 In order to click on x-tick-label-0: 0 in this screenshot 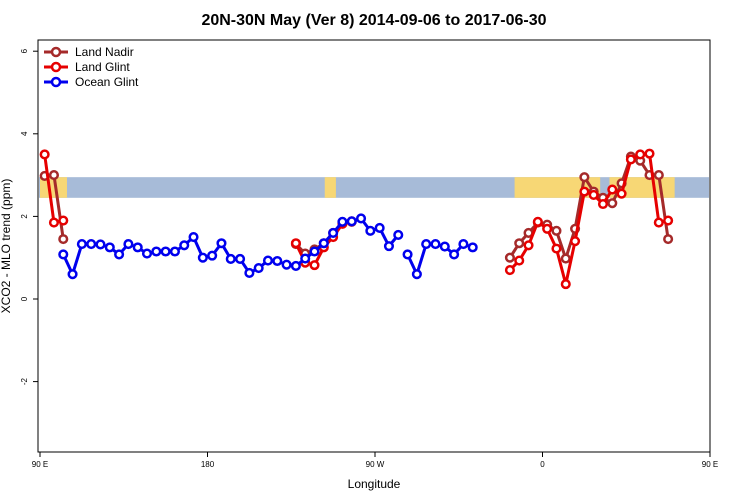, I will do `click(542, 464)`.